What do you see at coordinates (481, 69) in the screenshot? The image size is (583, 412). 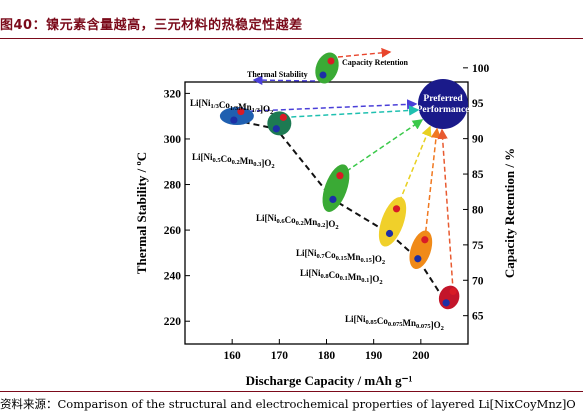 I see `right-tick-label: 100` at bounding box center [481, 69].